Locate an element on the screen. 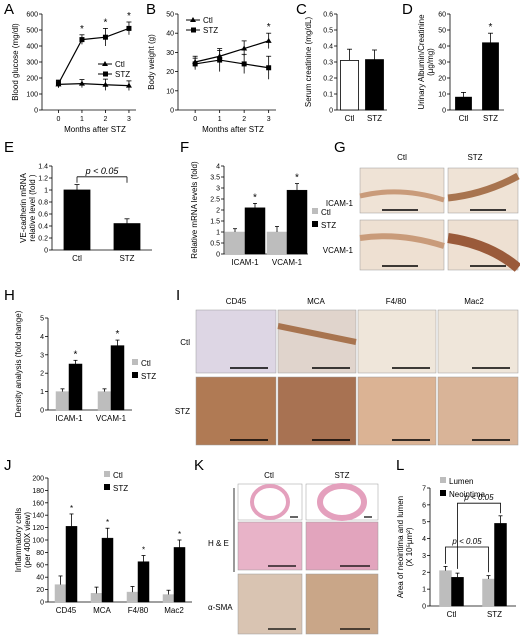  k-image-stz-he-high is located at coordinates (342, 546).